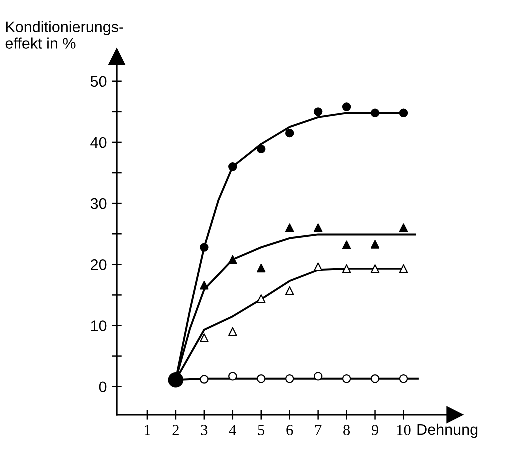  Describe the element at coordinates (261, 430) in the screenshot. I see `x-tick-label: 5` at that location.